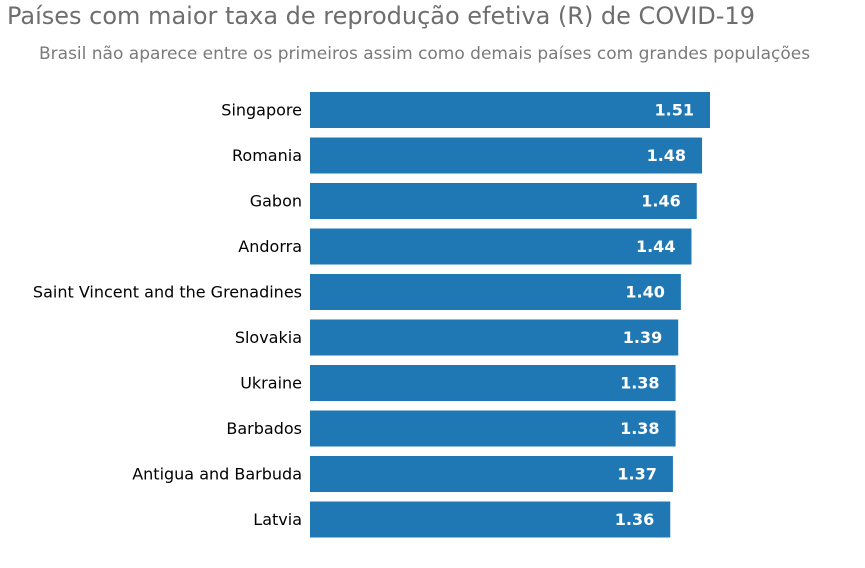  What do you see at coordinates (636, 474) in the screenshot?
I see `value-label: 1.37` at bounding box center [636, 474].